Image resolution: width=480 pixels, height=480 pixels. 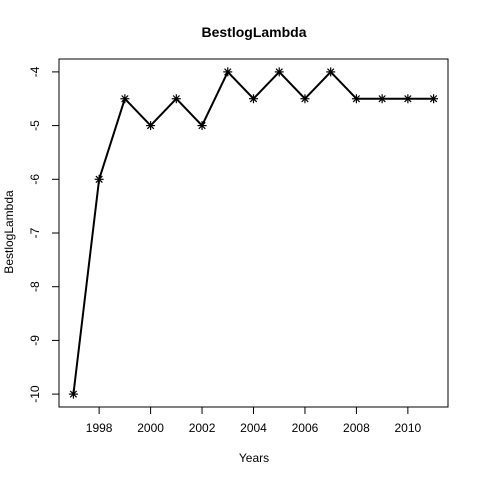 I want to click on x-tick-label: 2000, so click(x=150, y=428).